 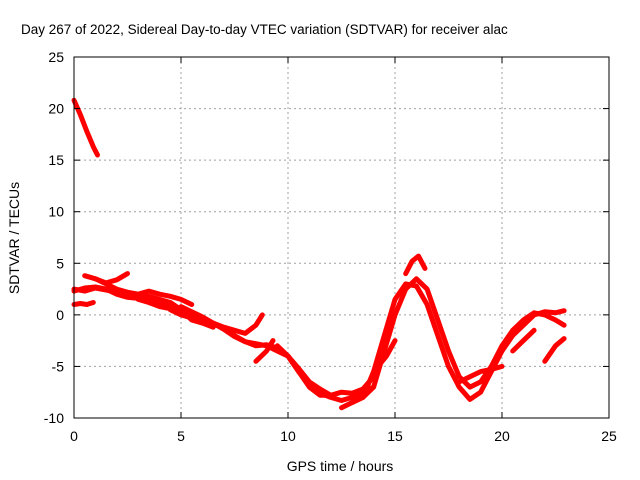 I want to click on x-tick-label: 15, so click(x=395, y=436).